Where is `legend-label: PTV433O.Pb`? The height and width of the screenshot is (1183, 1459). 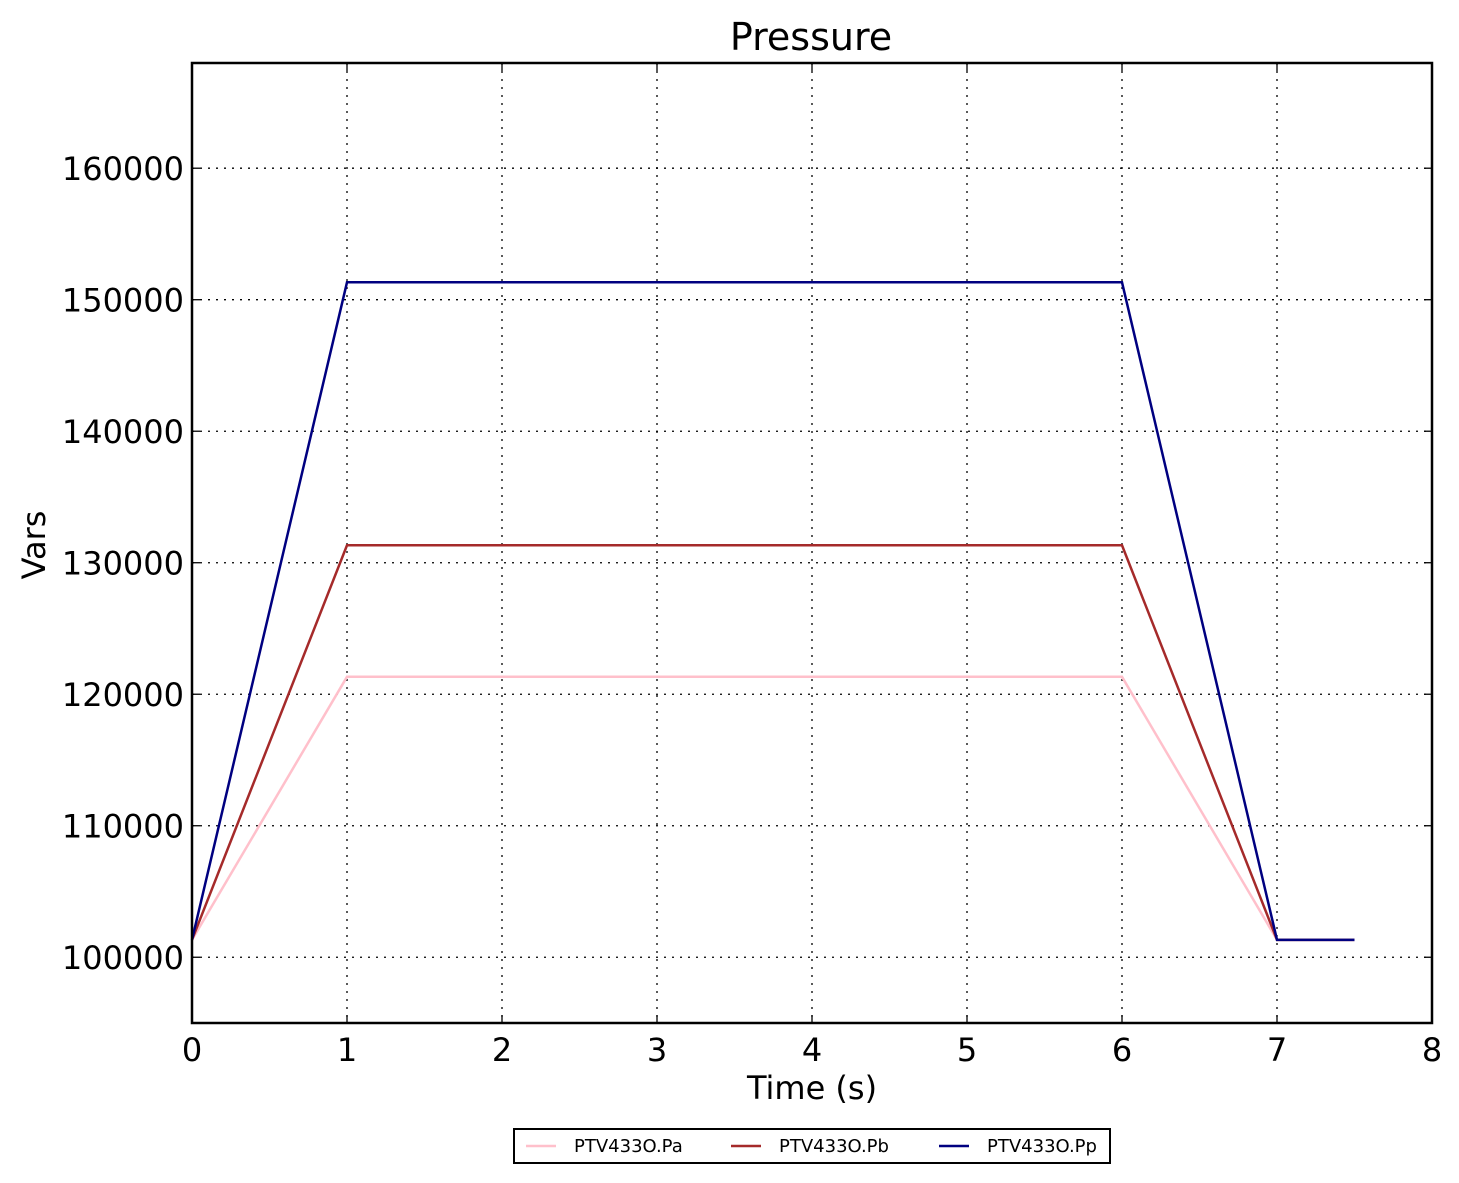
legend-label: PTV433O.Pb is located at coordinates (834, 1146).